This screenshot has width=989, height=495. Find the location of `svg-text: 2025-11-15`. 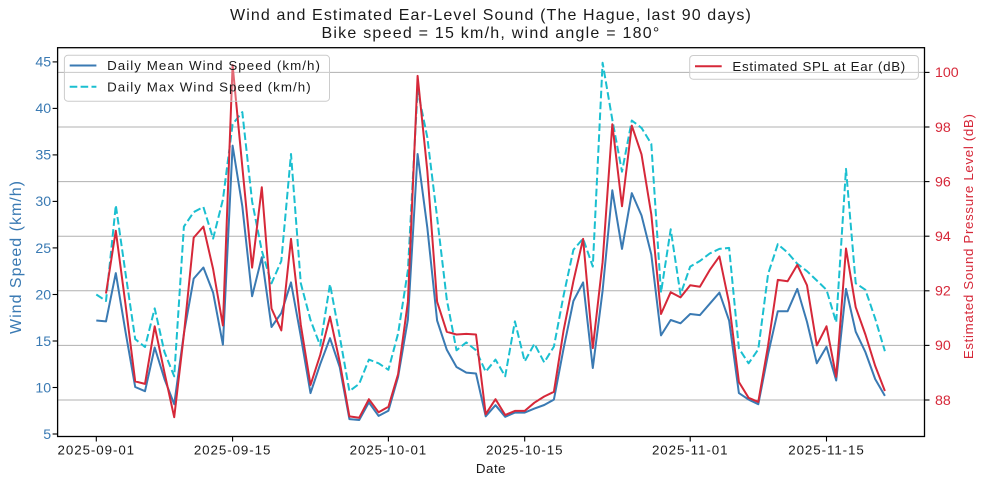

svg-text: 2025-11-15 is located at coordinates (826, 450).